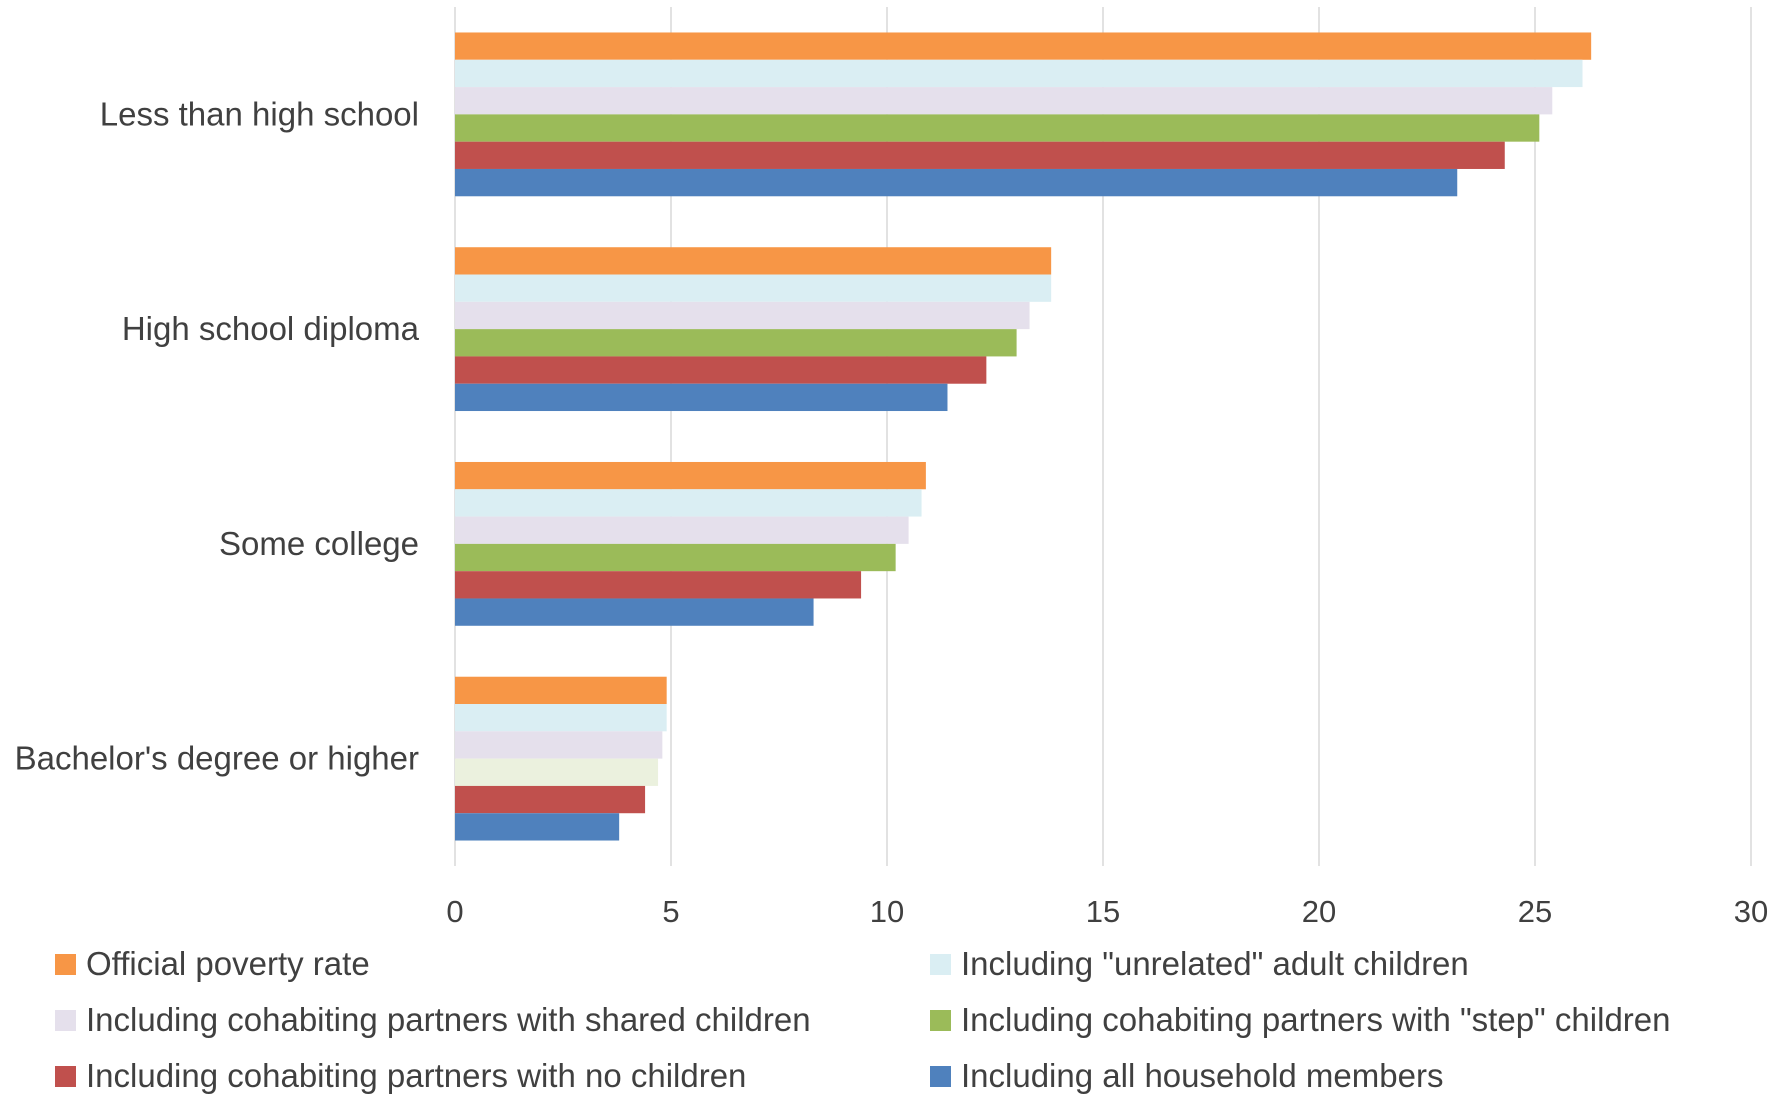  What do you see at coordinates (454, 911) in the screenshot?
I see `x-tick-label: 0` at bounding box center [454, 911].